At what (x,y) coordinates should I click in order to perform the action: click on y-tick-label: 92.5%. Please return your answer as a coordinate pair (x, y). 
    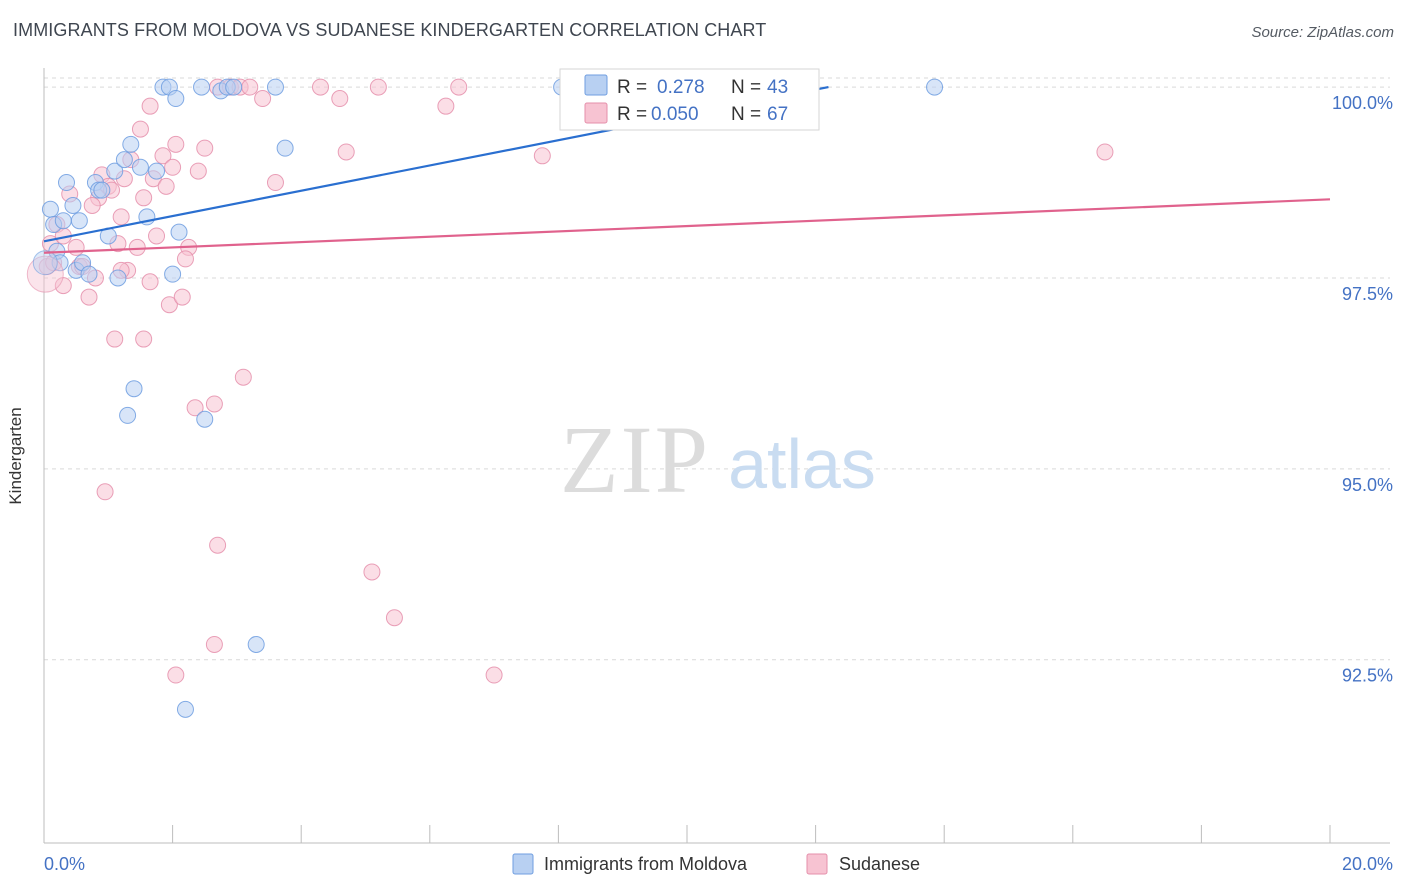
    Looking at the image, I should click on (1367, 676).